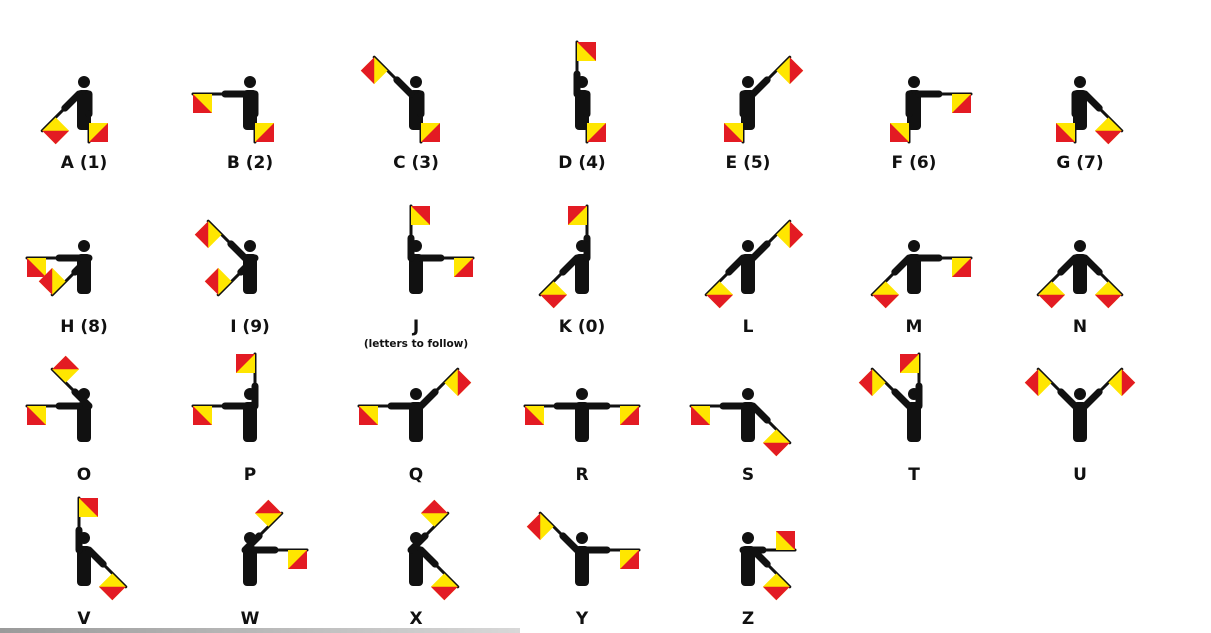 The height and width of the screenshot is (633, 1211). What do you see at coordinates (84, 327) in the screenshot?
I see `signal-label: H (8)` at bounding box center [84, 327].